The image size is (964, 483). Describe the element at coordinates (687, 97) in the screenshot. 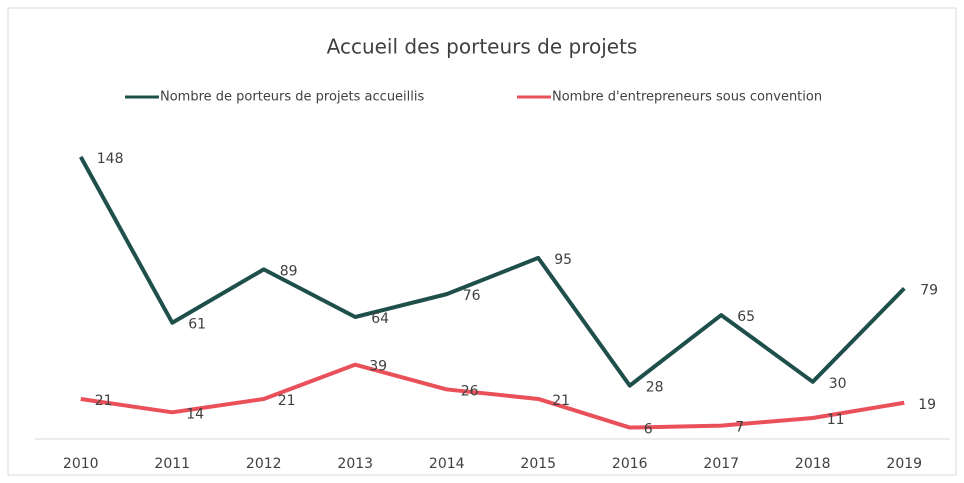

I see `legend-label: Nombre d'entrepreneurs sous convention` at that location.